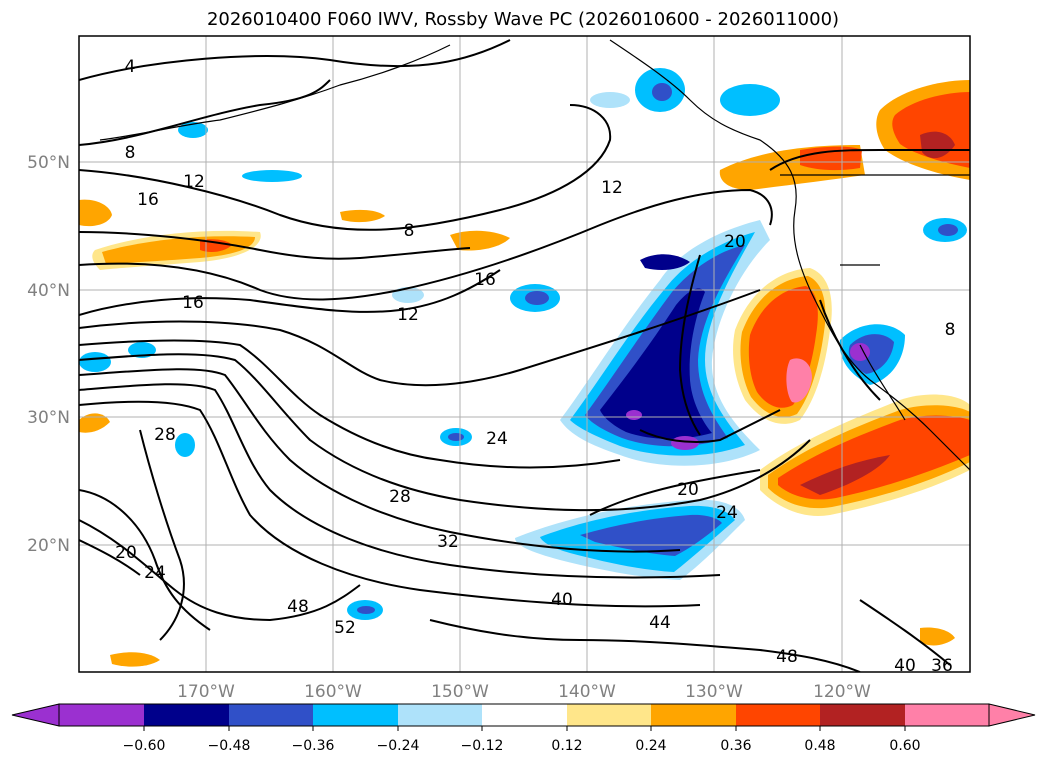 The width and height of the screenshot is (1047, 765). Describe the element at coordinates (904, 746) in the screenshot. I see `colorbar-tick-label: 0.60` at that location.